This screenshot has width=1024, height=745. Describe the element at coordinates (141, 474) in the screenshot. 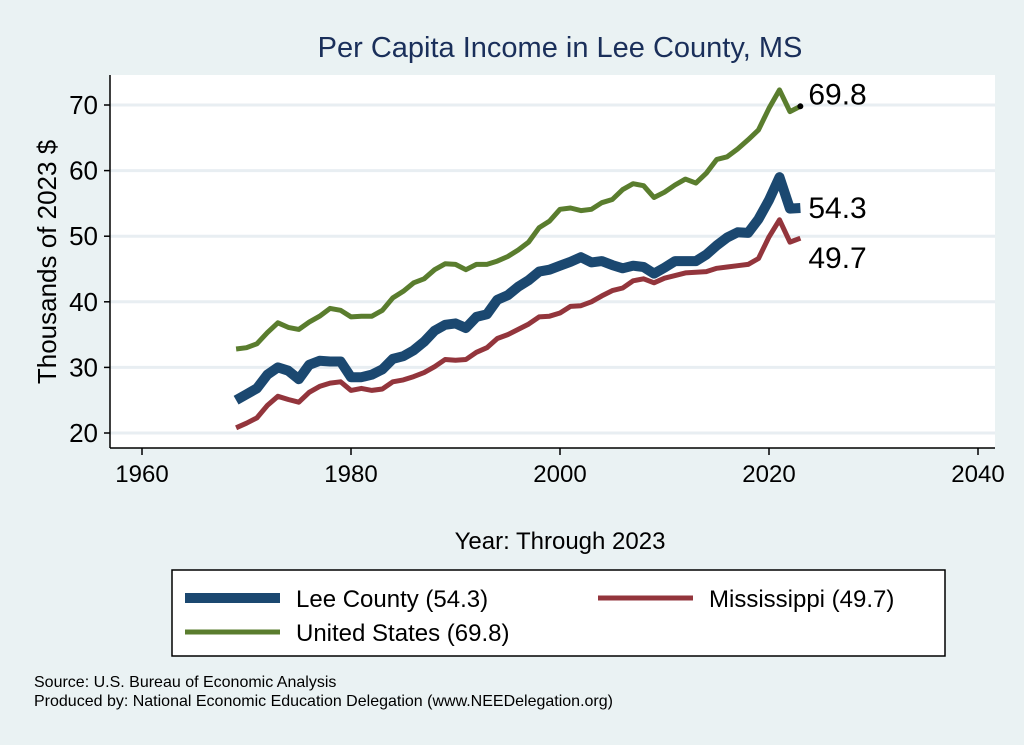

I see `x-tick-label: 1960` at that location.